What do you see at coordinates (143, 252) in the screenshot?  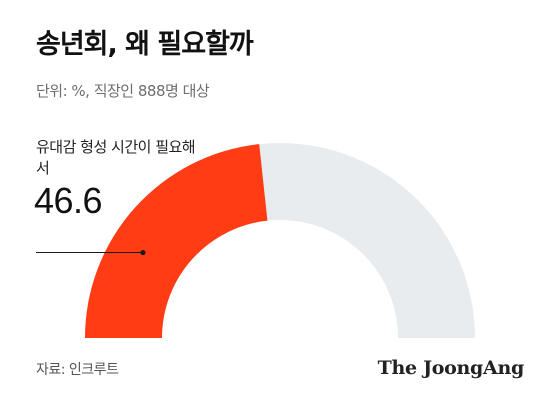 I see `callout-leader-dot` at bounding box center [143, 252].